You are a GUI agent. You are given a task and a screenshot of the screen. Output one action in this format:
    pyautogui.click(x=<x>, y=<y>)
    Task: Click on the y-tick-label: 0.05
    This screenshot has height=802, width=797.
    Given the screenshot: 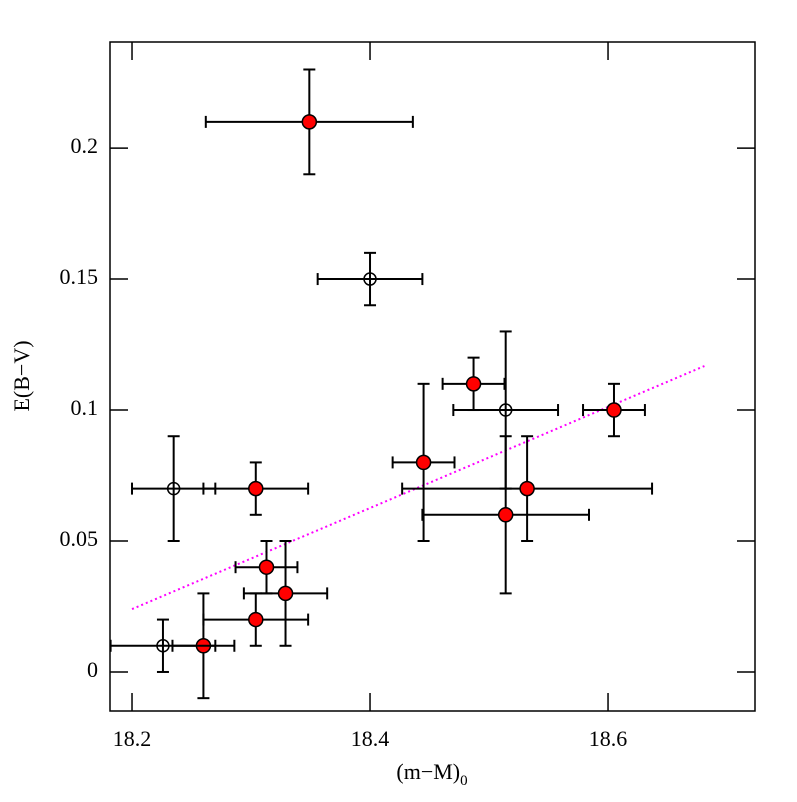 What is the action you would take?
    pyautogui.click(x=79, y=538)
    